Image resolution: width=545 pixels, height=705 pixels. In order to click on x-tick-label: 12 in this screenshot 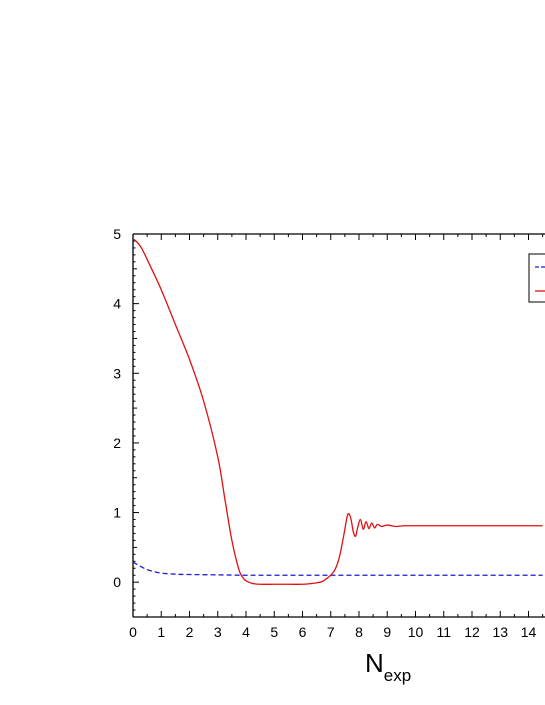, I will do `click(472, 632)`.